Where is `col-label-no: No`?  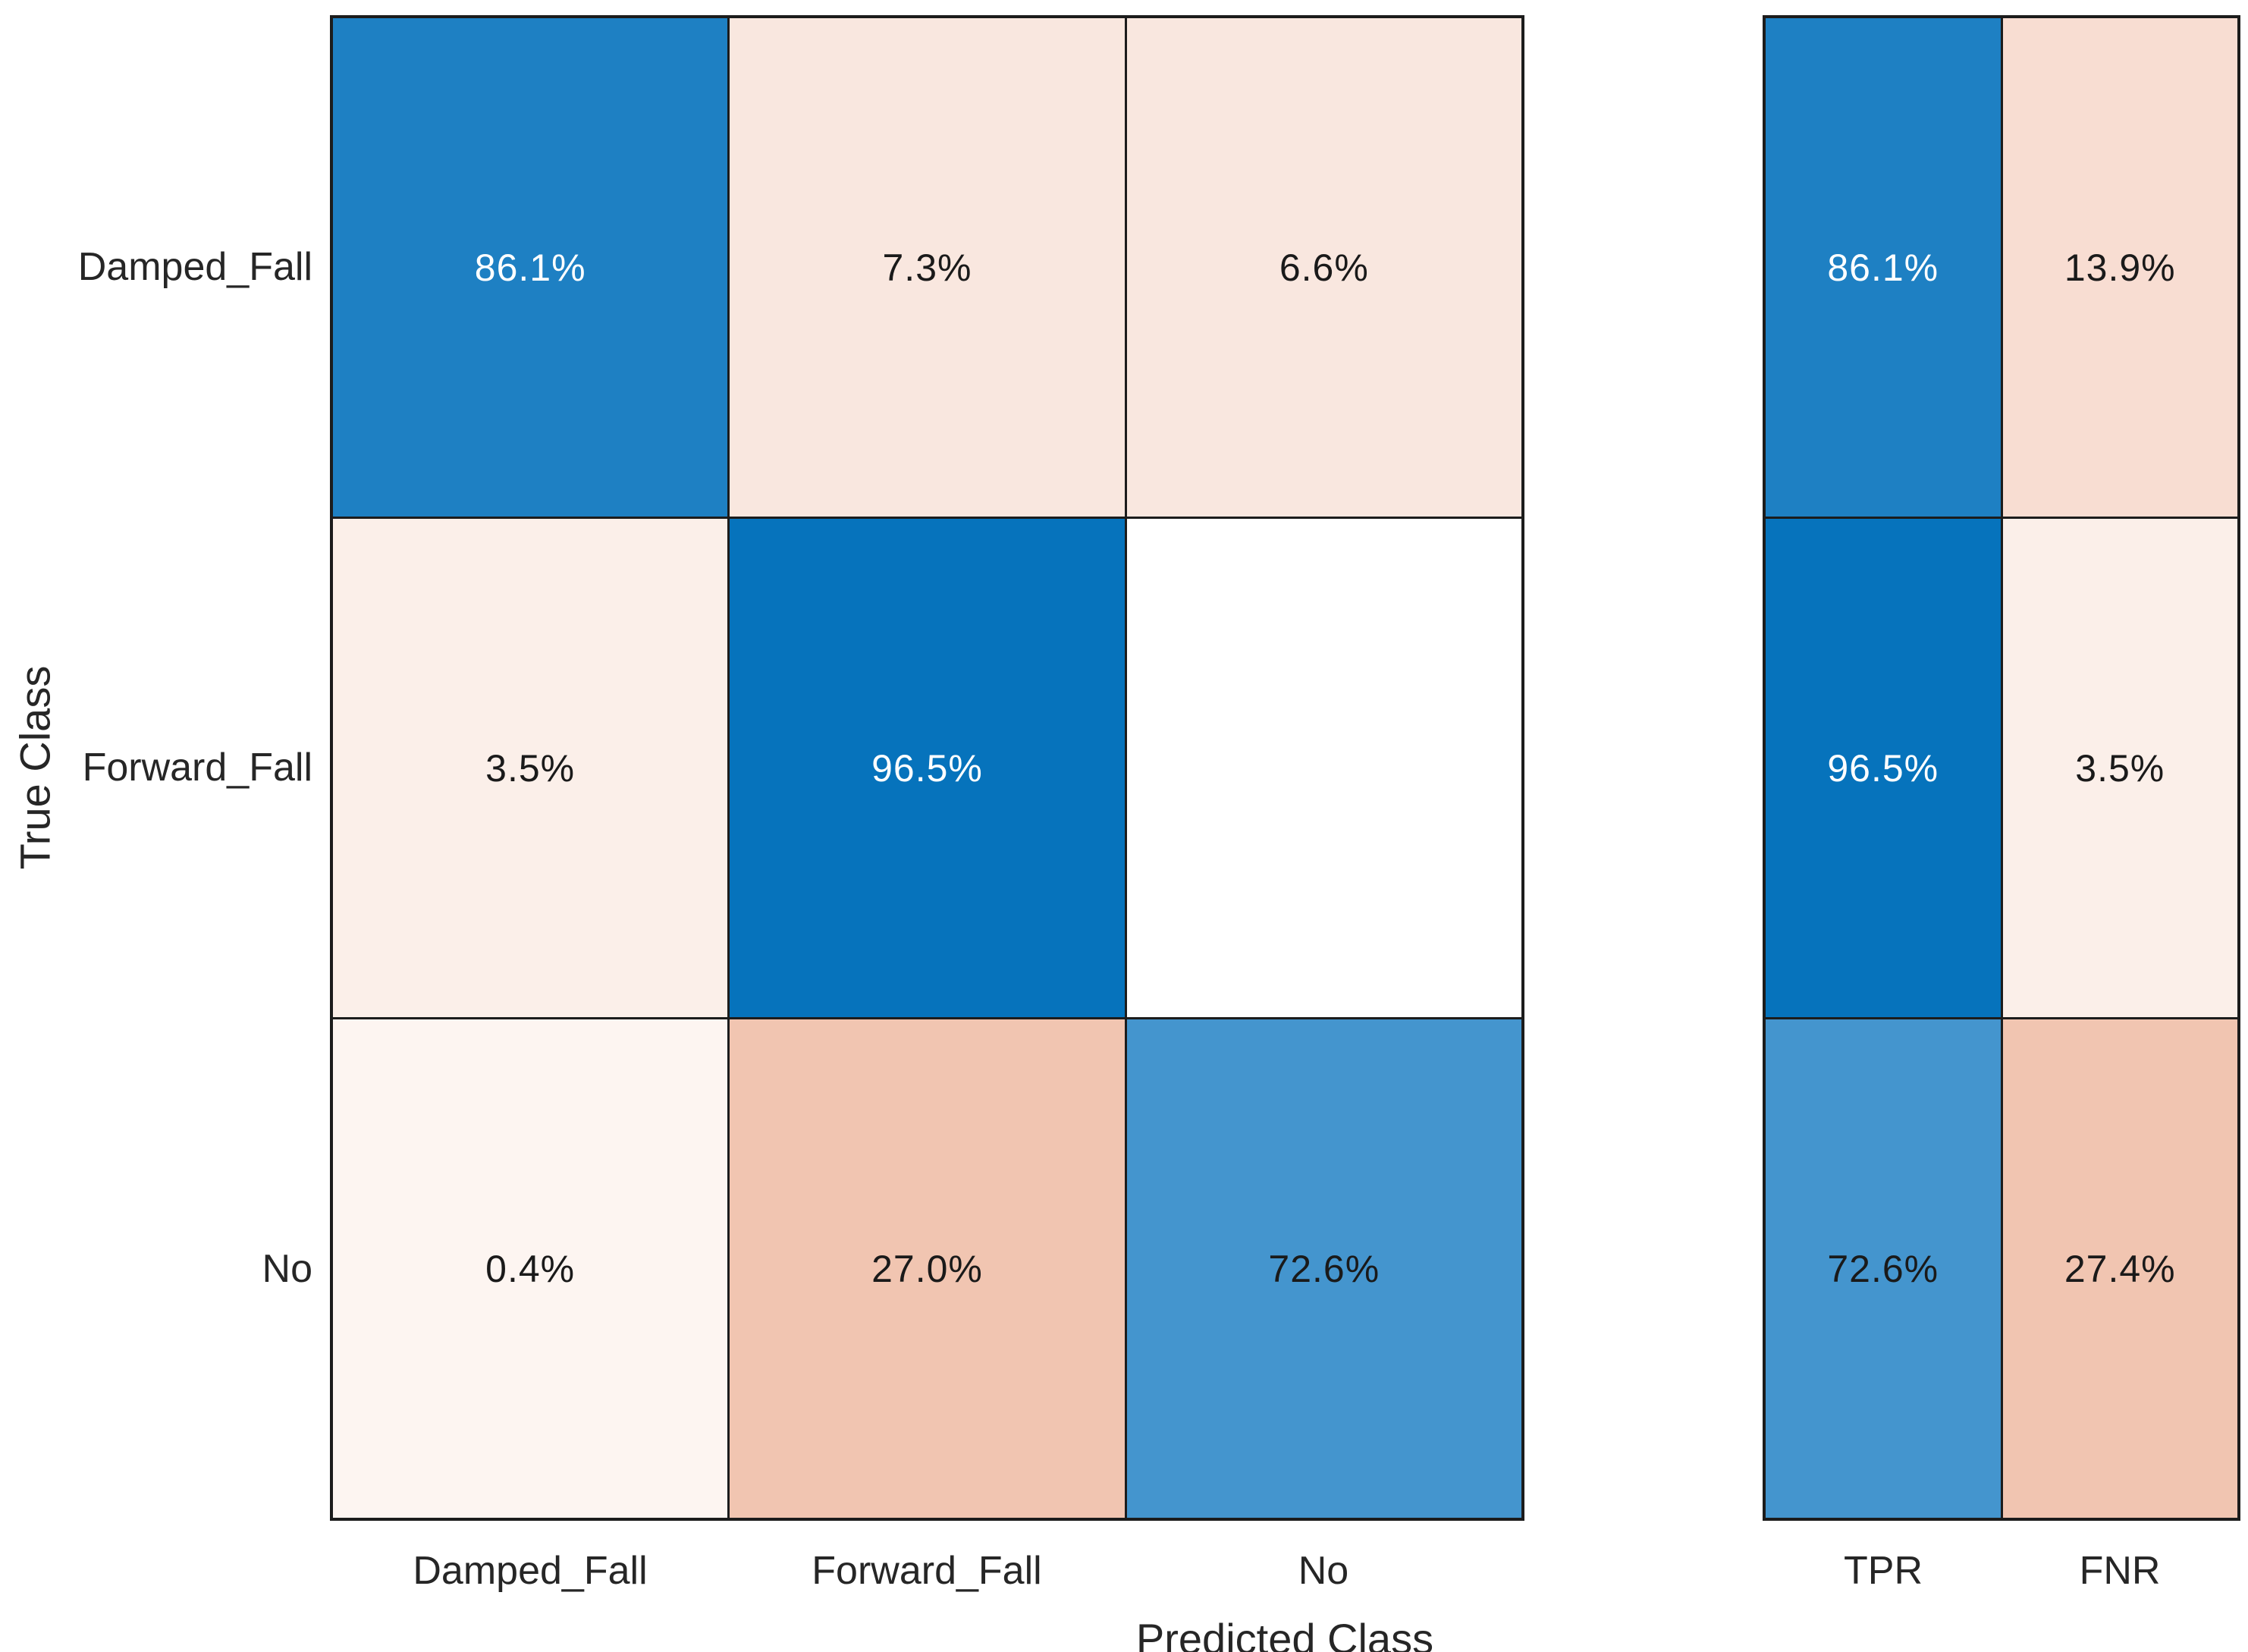 col-label-no: No is located at coordinates (1324, 1571).